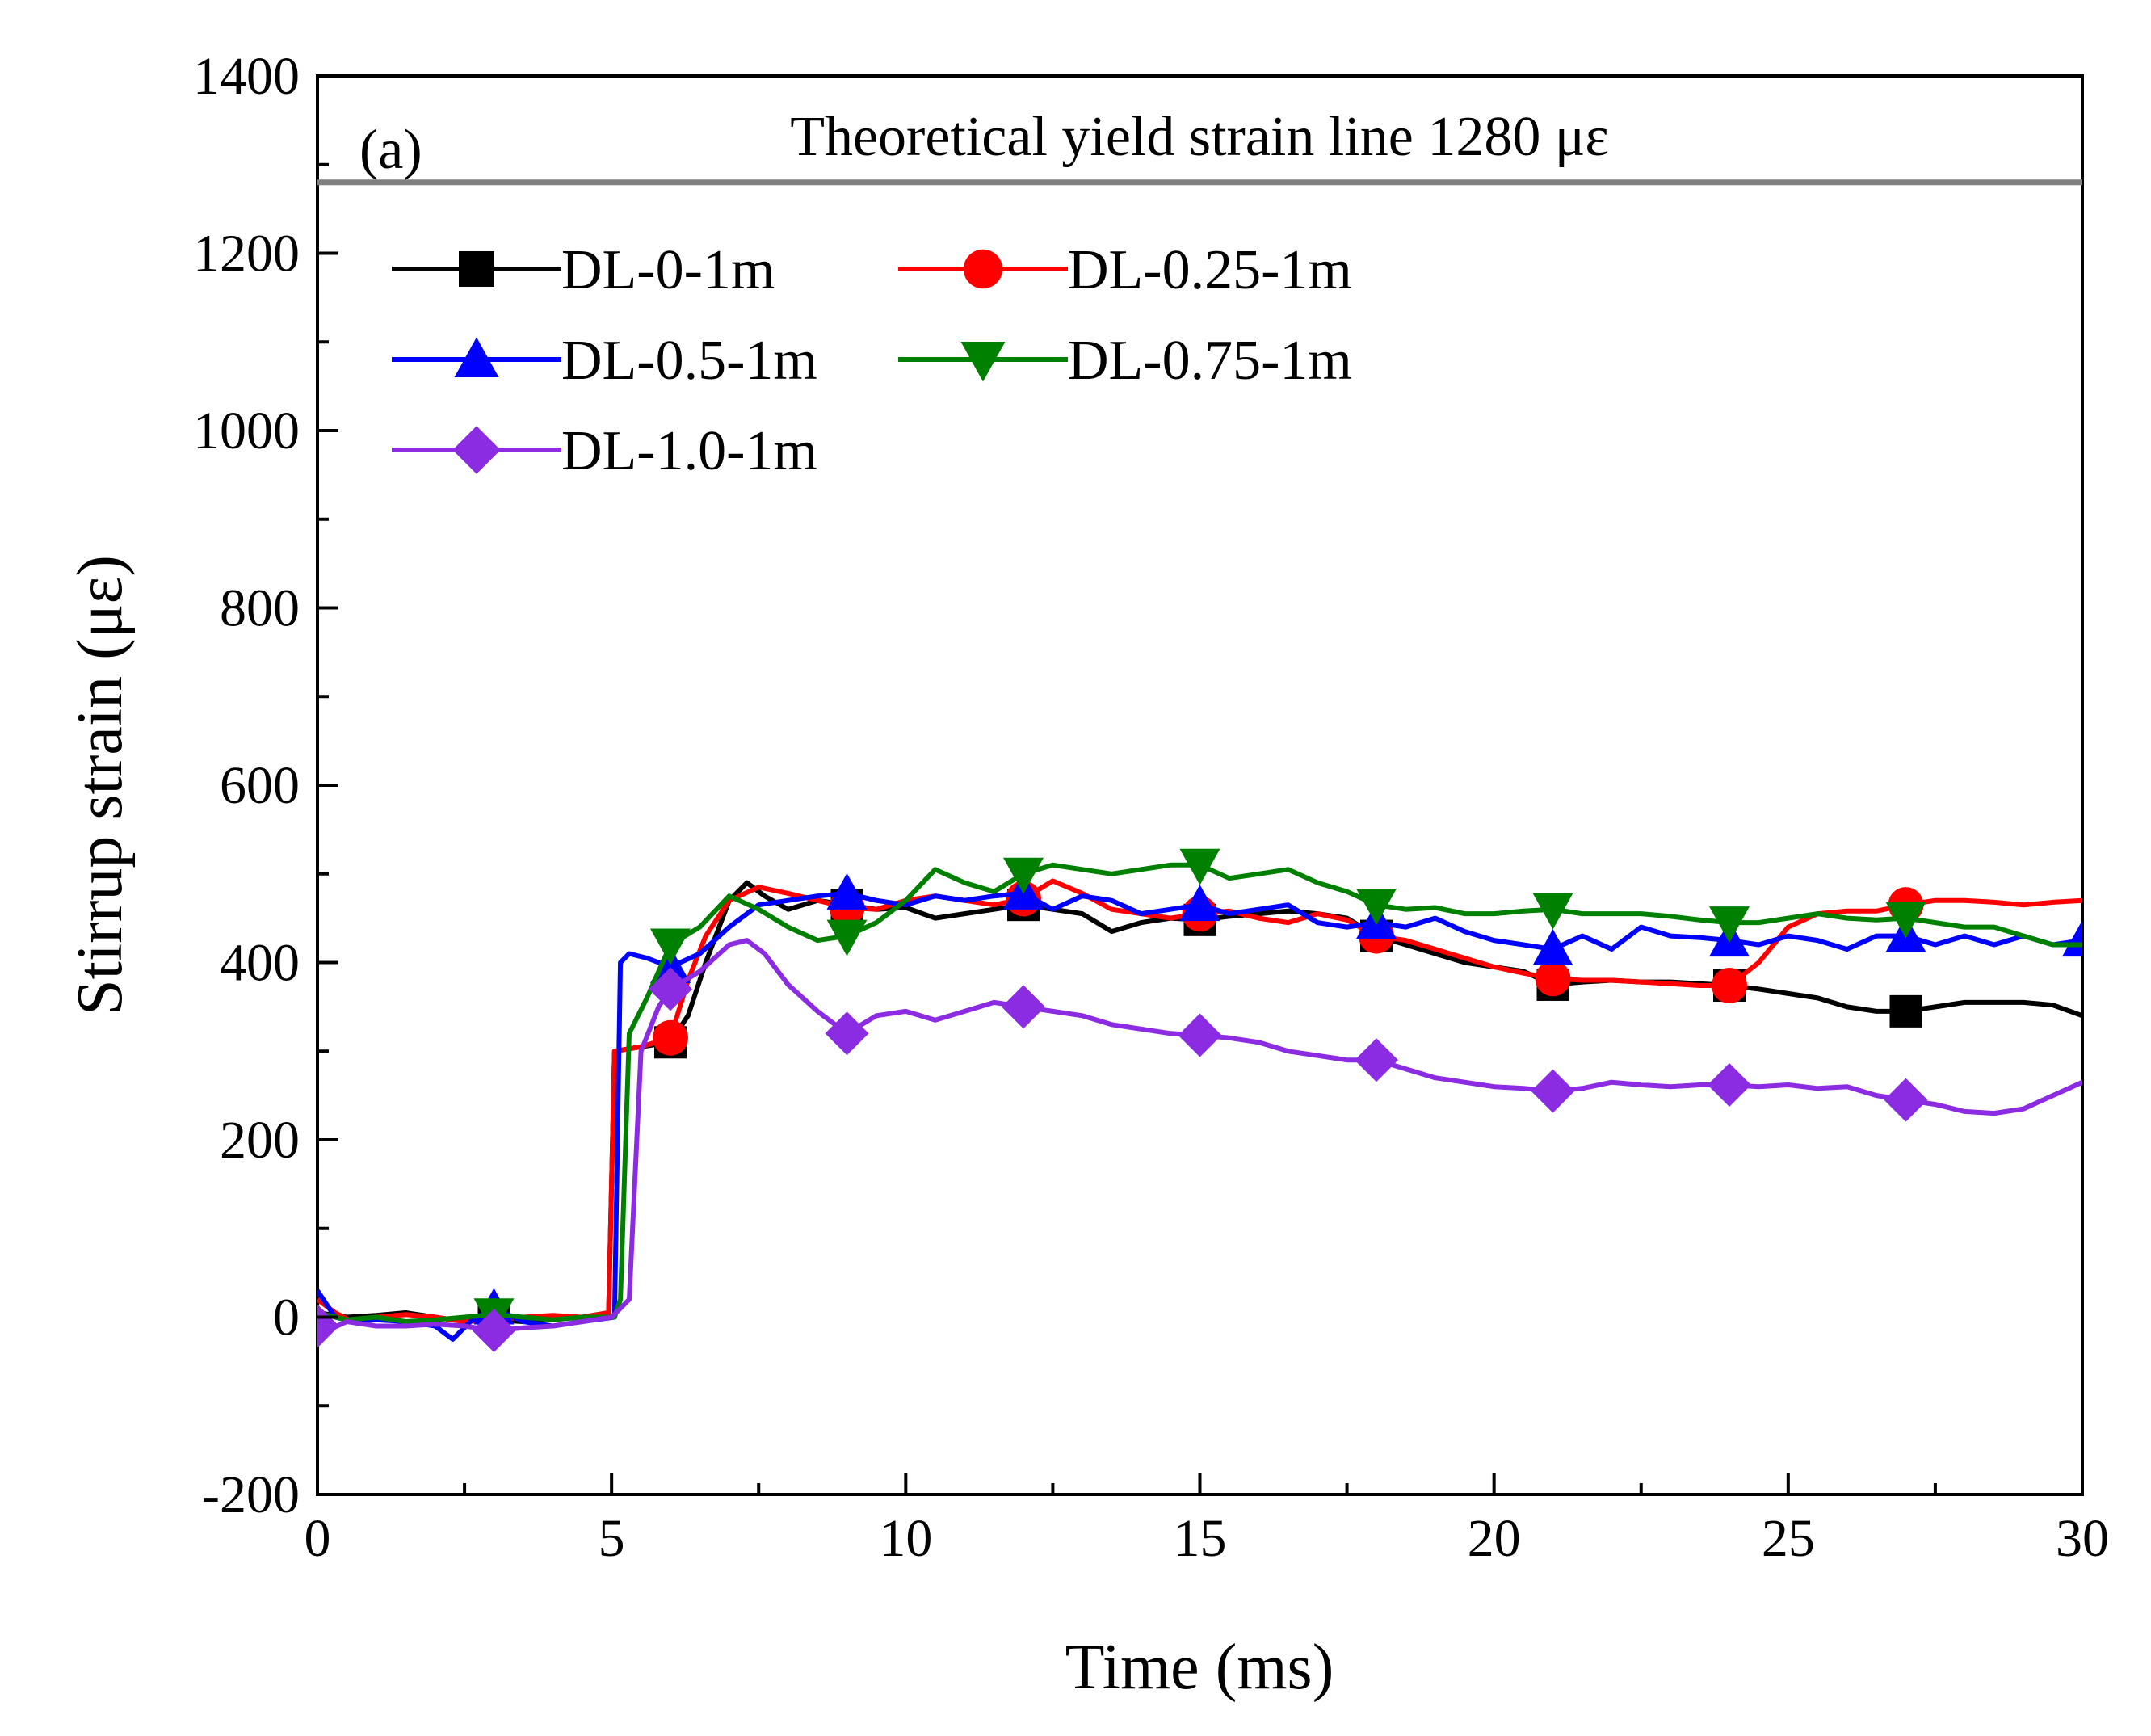  What do you see at coordinates (612, 1538) in the screenshot?
I see `x-tick-label: 5` at bounding box center [612, 1538].